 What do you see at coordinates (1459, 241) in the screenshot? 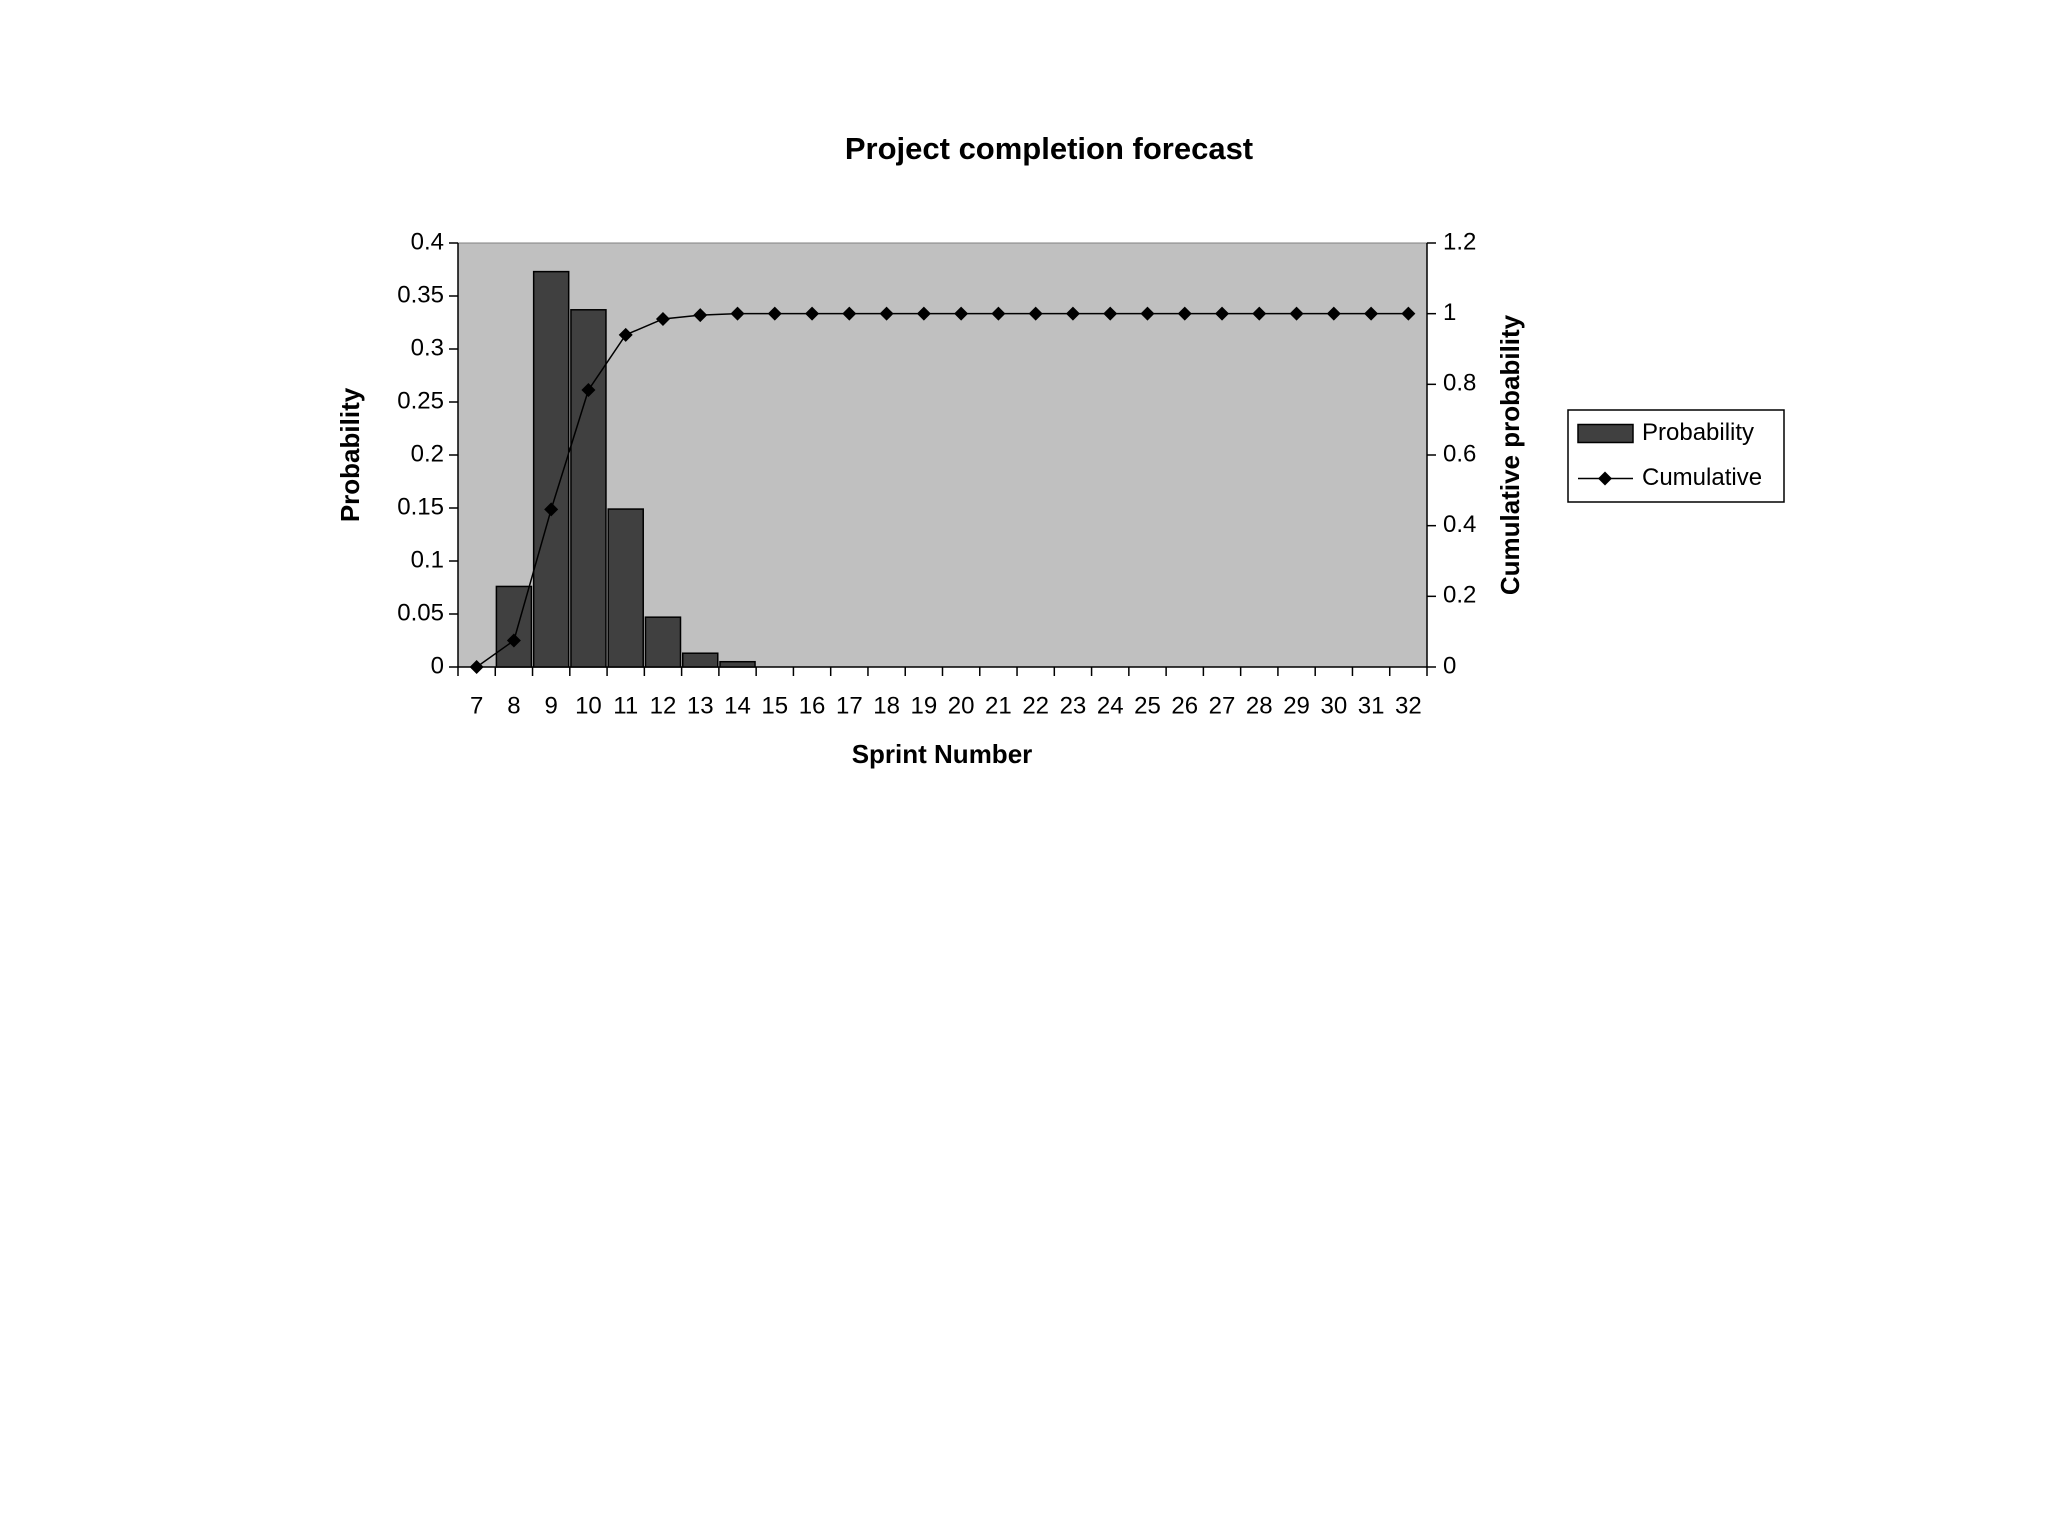
I see `y2-tick-label: 1.2` at bounding box center [1459, 241].